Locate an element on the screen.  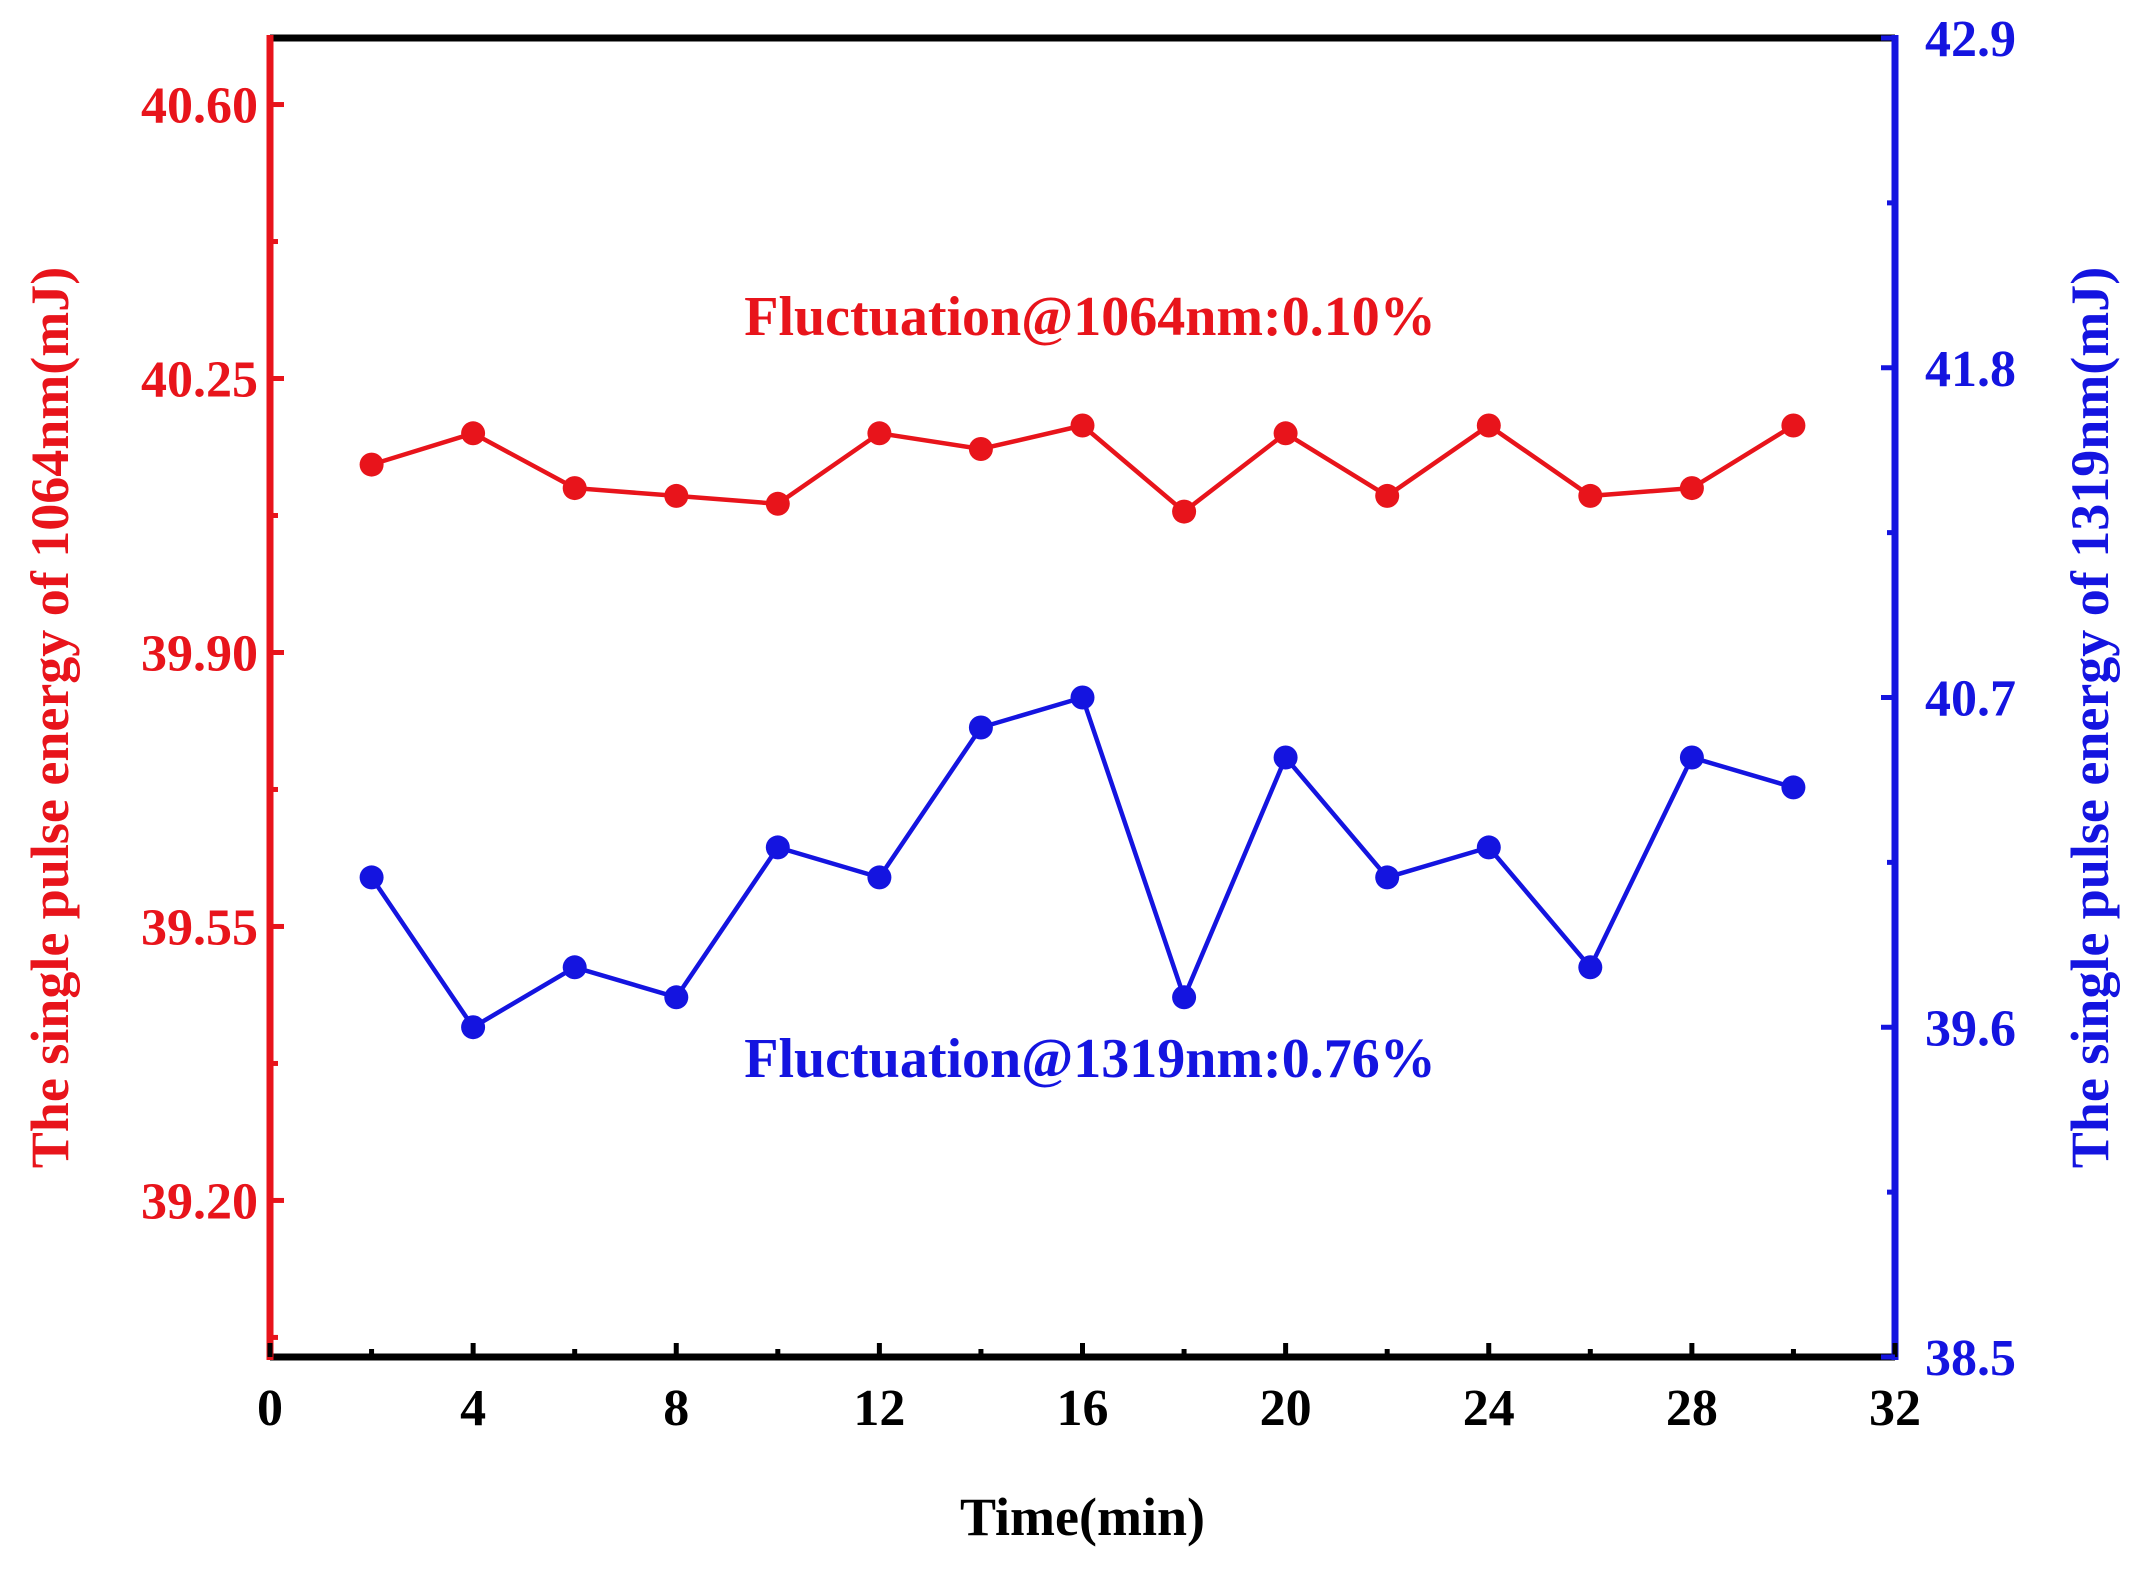
left-tick-label-2: 39.90 is located at coordinates (199, 653).